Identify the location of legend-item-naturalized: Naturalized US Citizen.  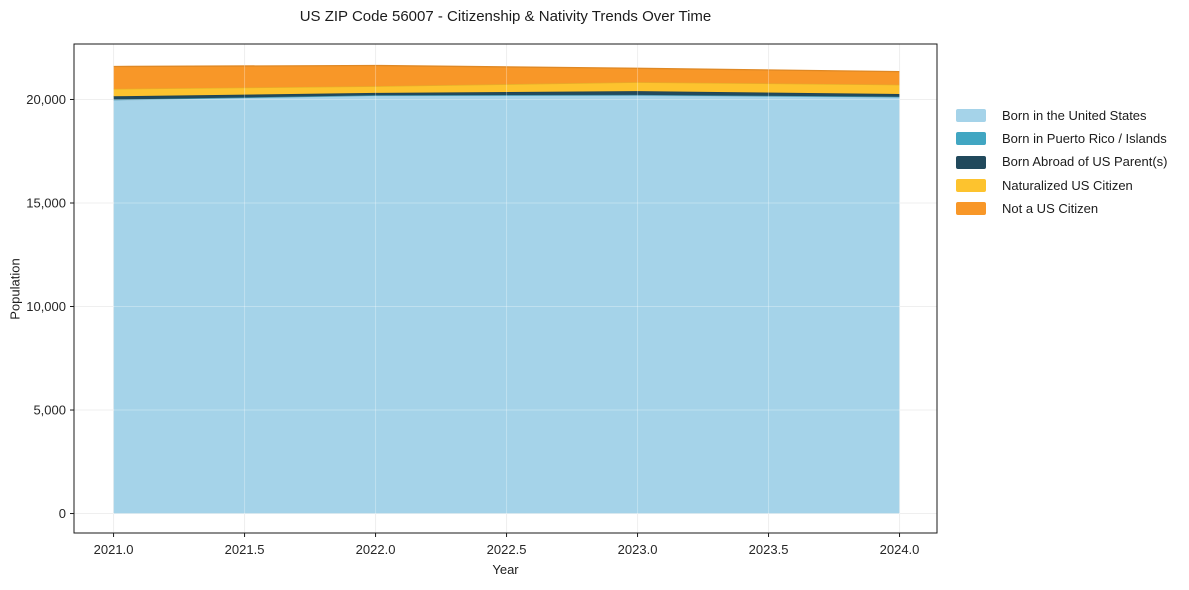
(1061, 185).